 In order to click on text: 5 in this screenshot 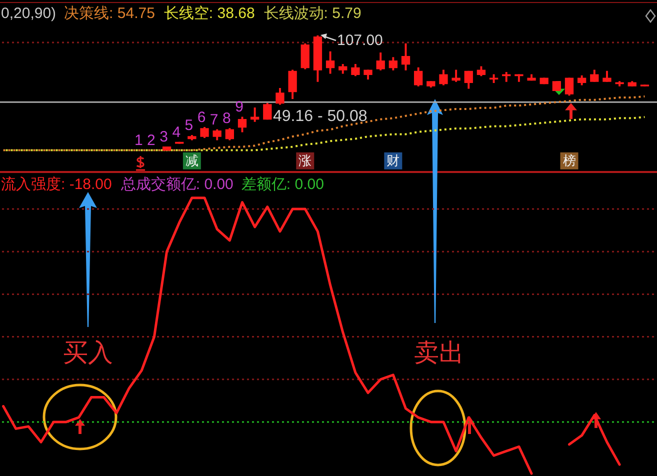, I will do `click(189, 125)`.